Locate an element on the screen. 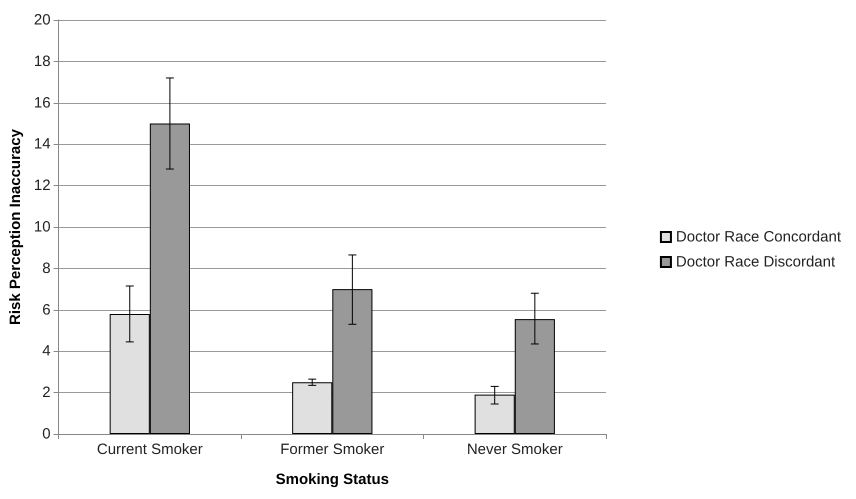  x-tick-label: Former Smoker is located at coordinates (332, 449).